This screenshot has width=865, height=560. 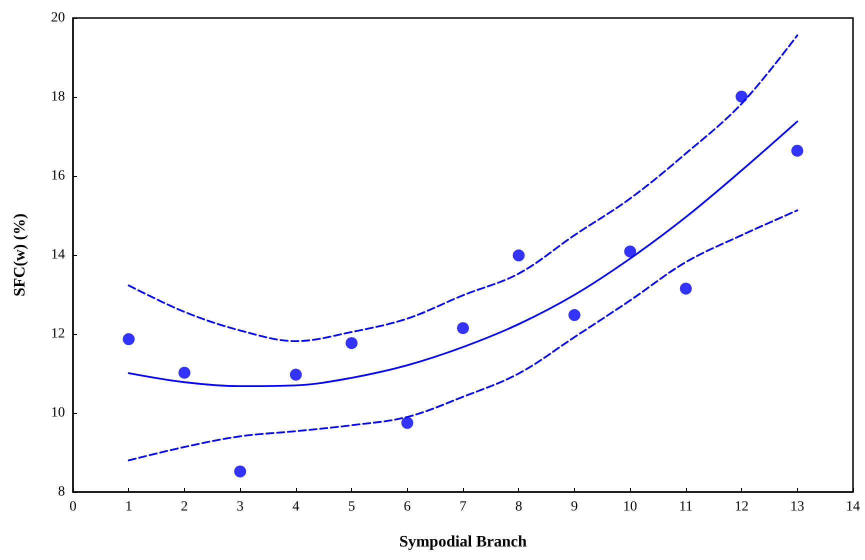 I want to click on y-tick-label: 10, so click(x=58, y=413).